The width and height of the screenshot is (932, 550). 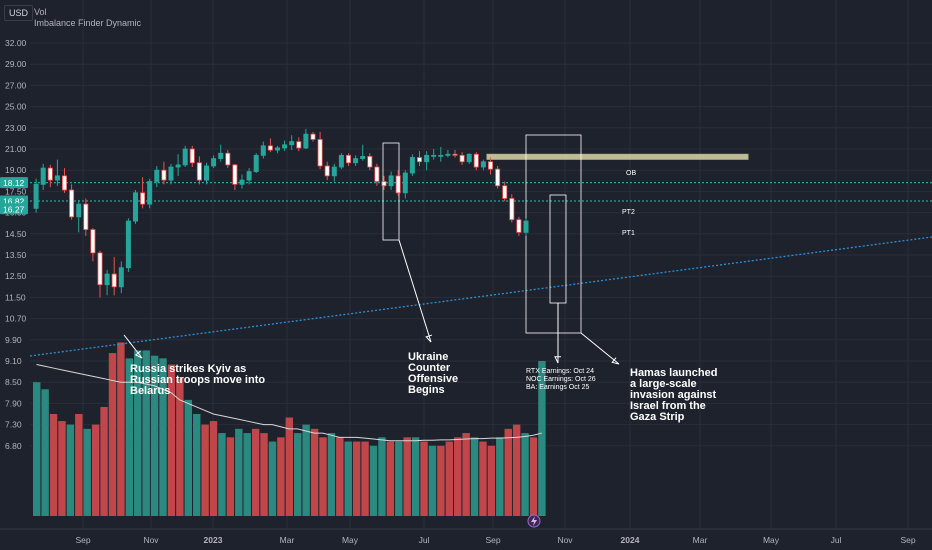 What do you see at coordinates (88, 23) in the screenshot?
I see `imbalance-indicator-label: Imbalance Finder Dynamic` at bounding box center [88, 23].